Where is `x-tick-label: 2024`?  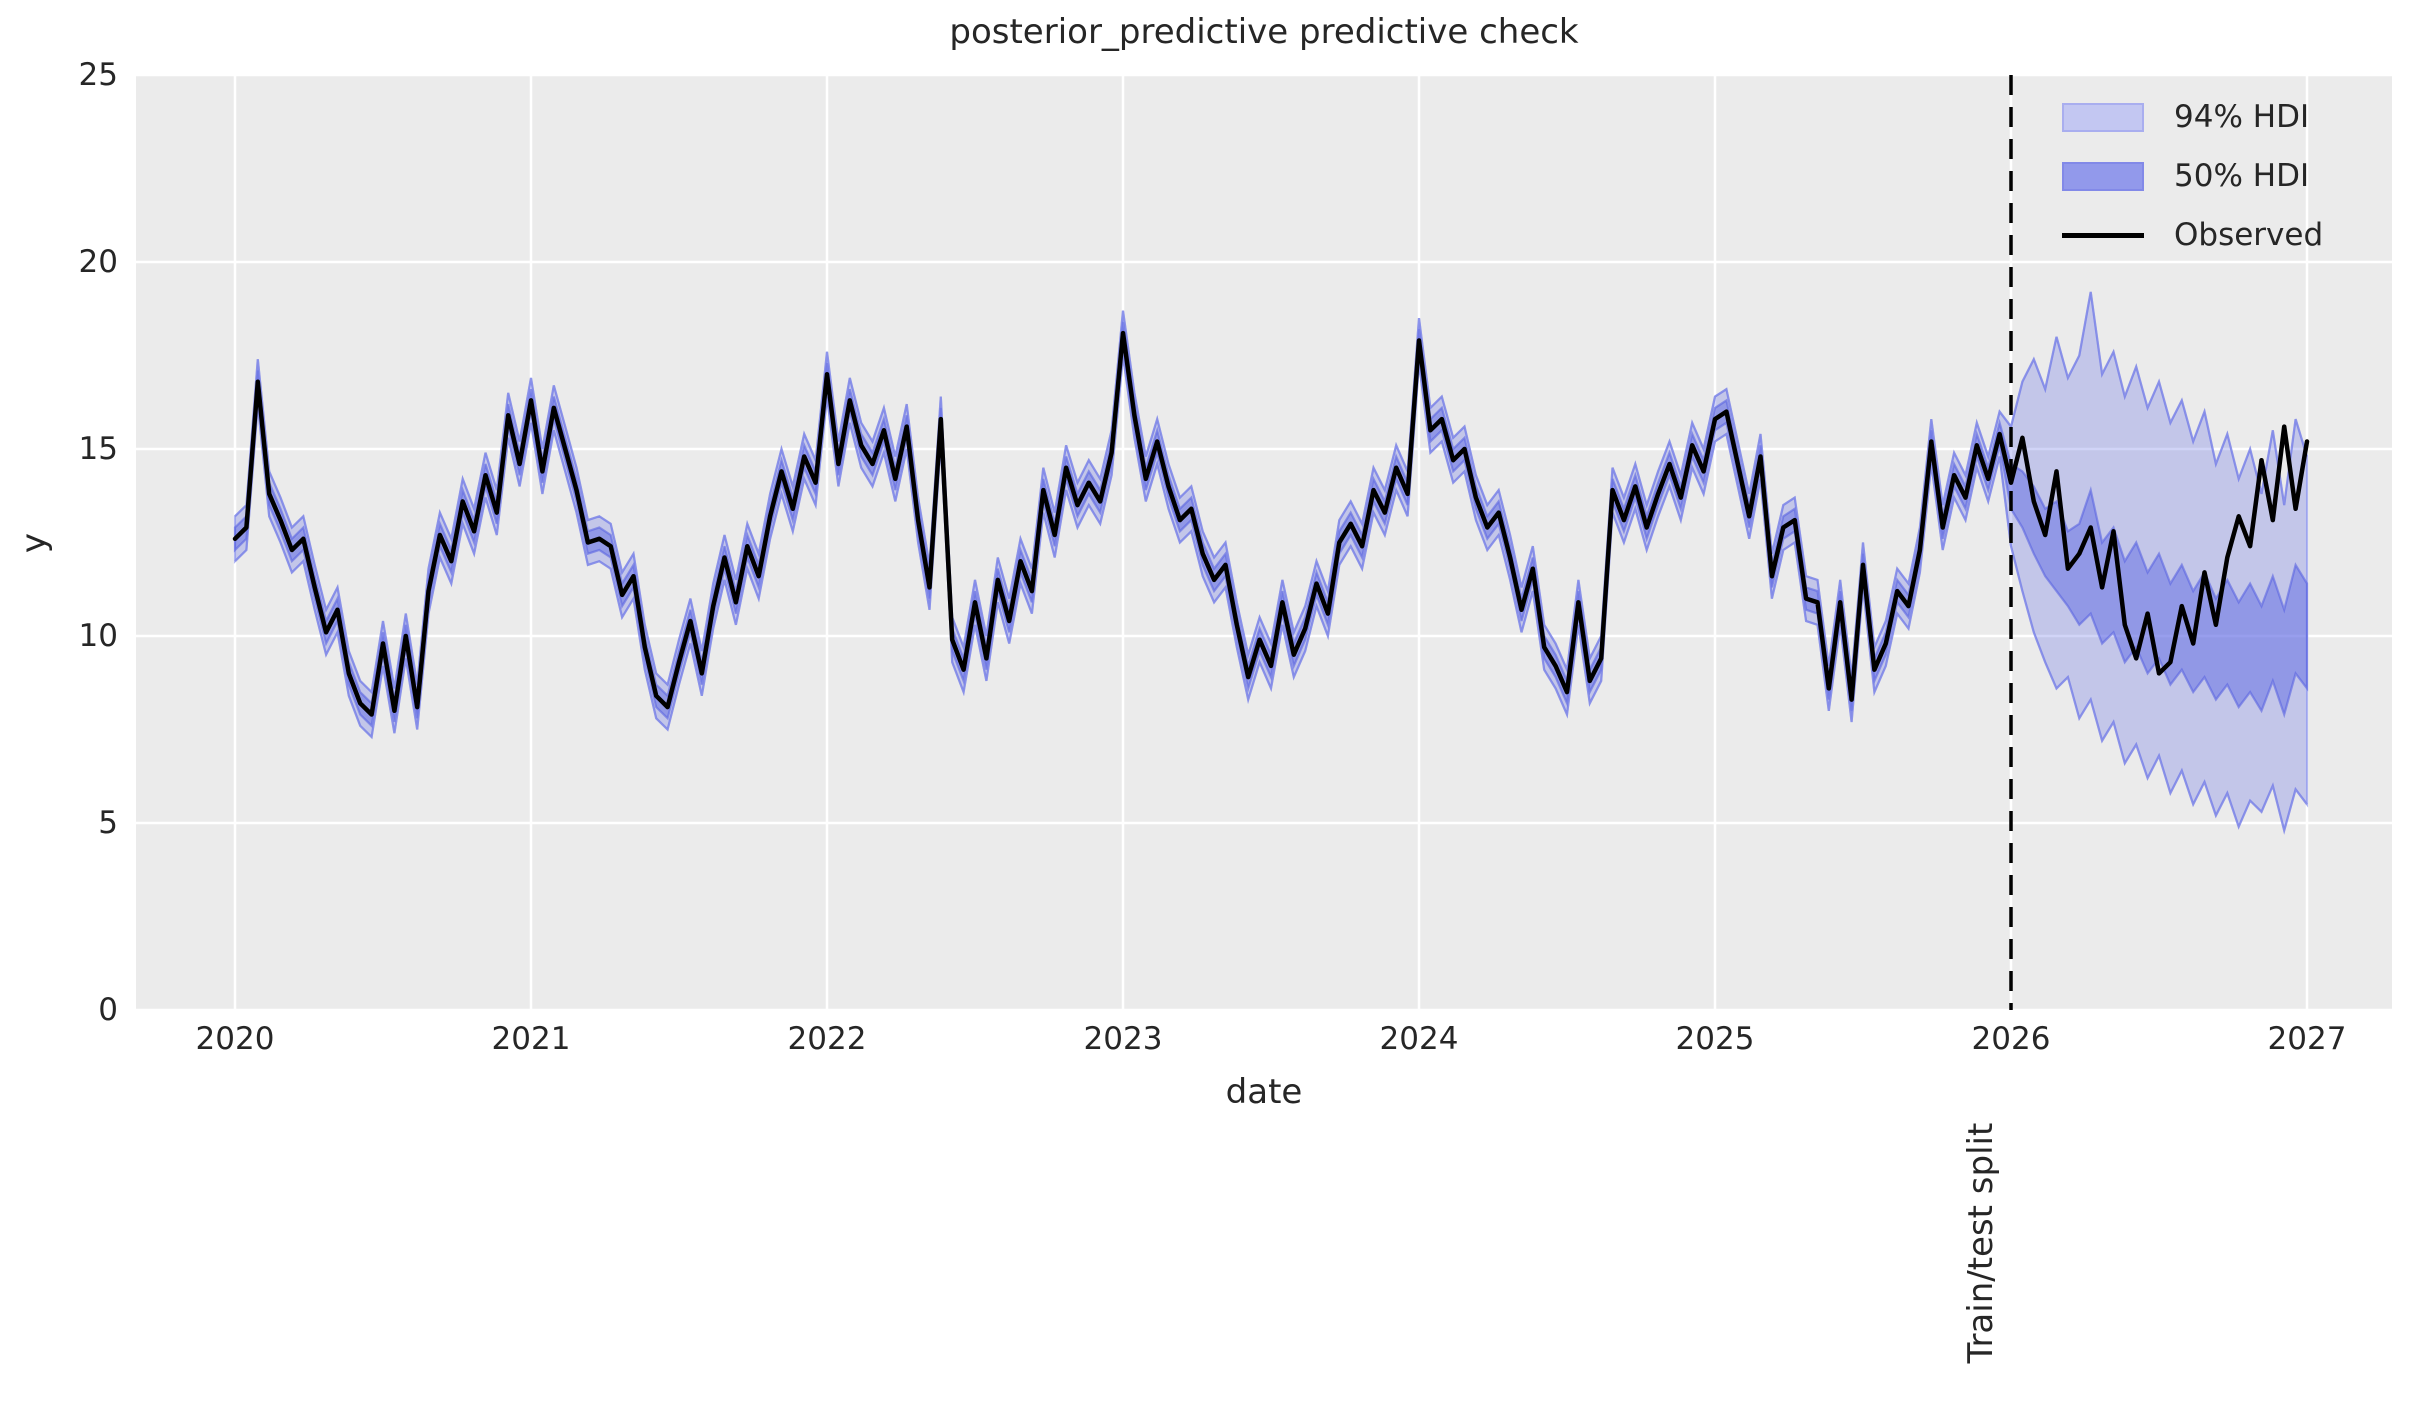
x-tick-label: 2024 is located at coordinates (1419, 1039).